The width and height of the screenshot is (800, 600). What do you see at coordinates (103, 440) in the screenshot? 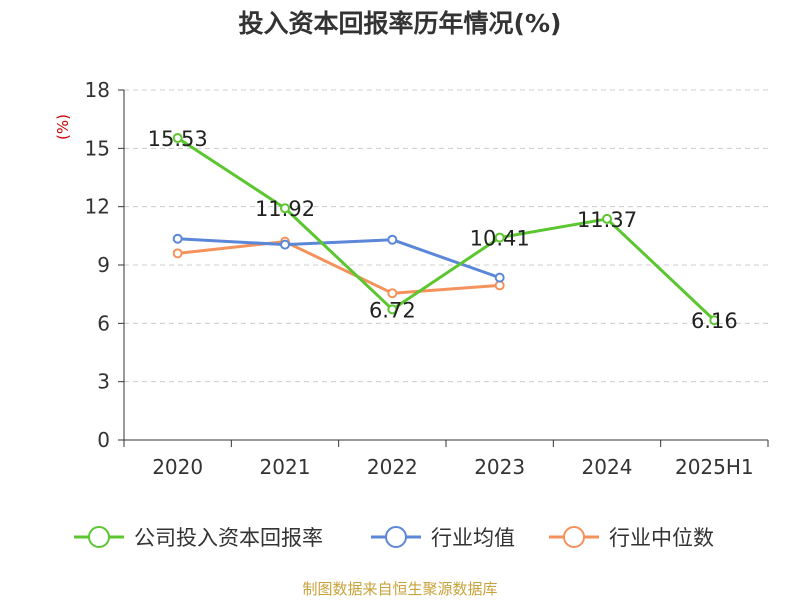
I see `y-tick-label: 0` at bounding box center [103, 440].